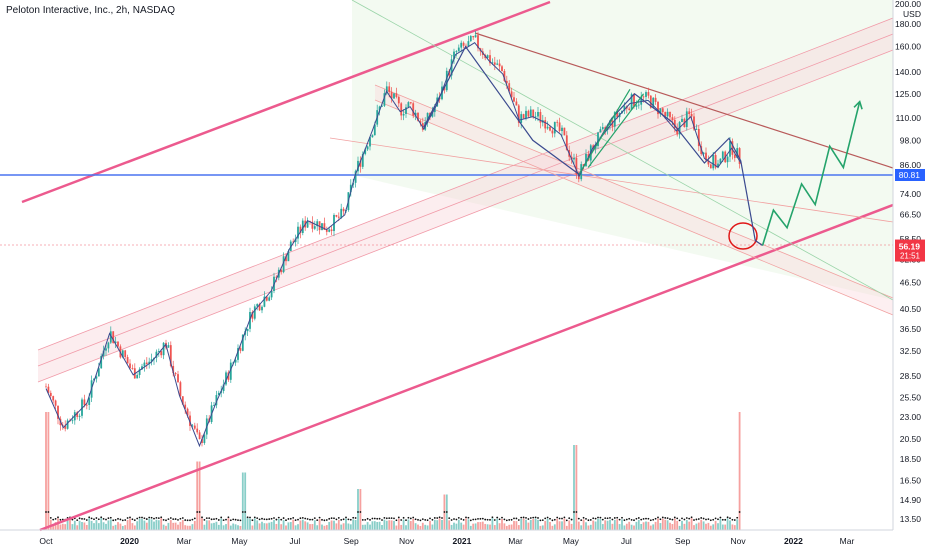  Describe the element at coordinates (593, 145) in the screenshot. I see `projection-path-blue` at that location.